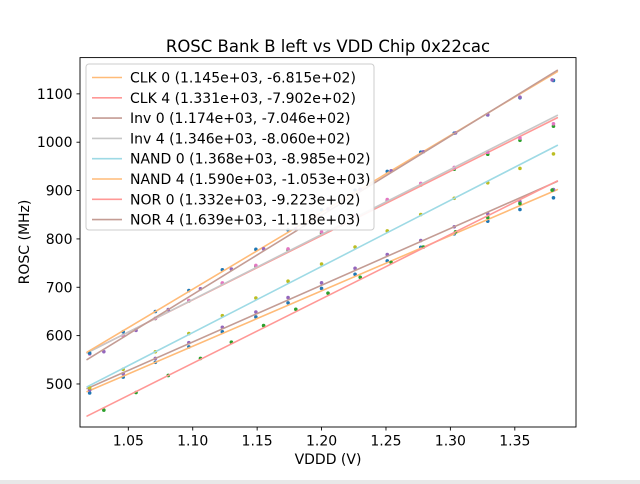  What do you see at coordinates (450, 442) in the screenshot?
I see `x-tick-label: 1.30` at bounding box center [450, 442].